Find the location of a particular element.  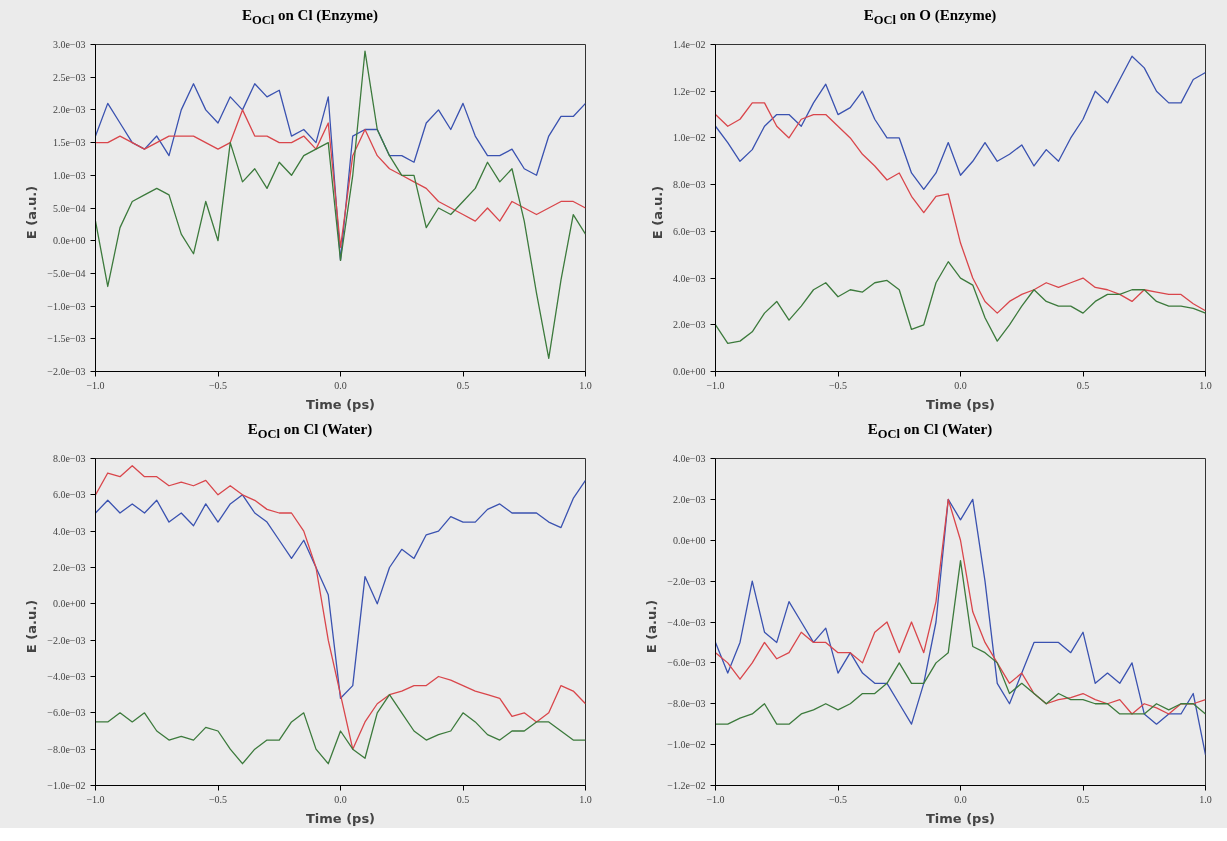

y-tick-label: 2.5e−03 is located at coordinates (69, 77).